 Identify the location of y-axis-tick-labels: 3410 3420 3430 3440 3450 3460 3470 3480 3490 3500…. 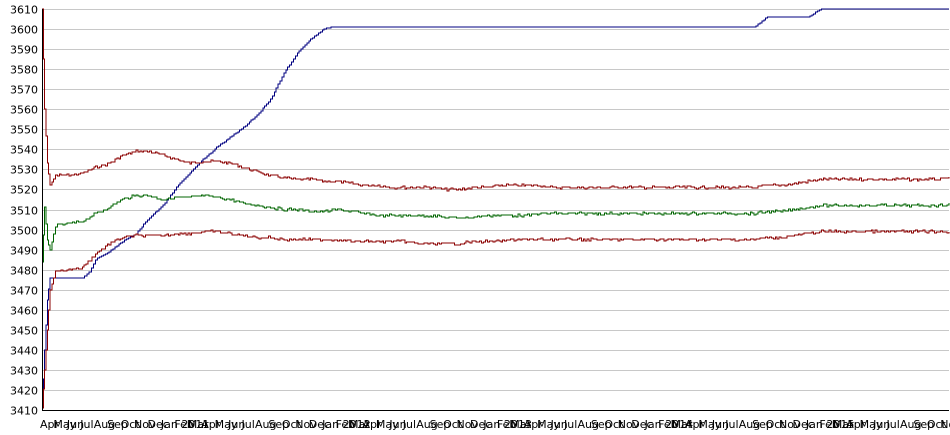
(24, 211).